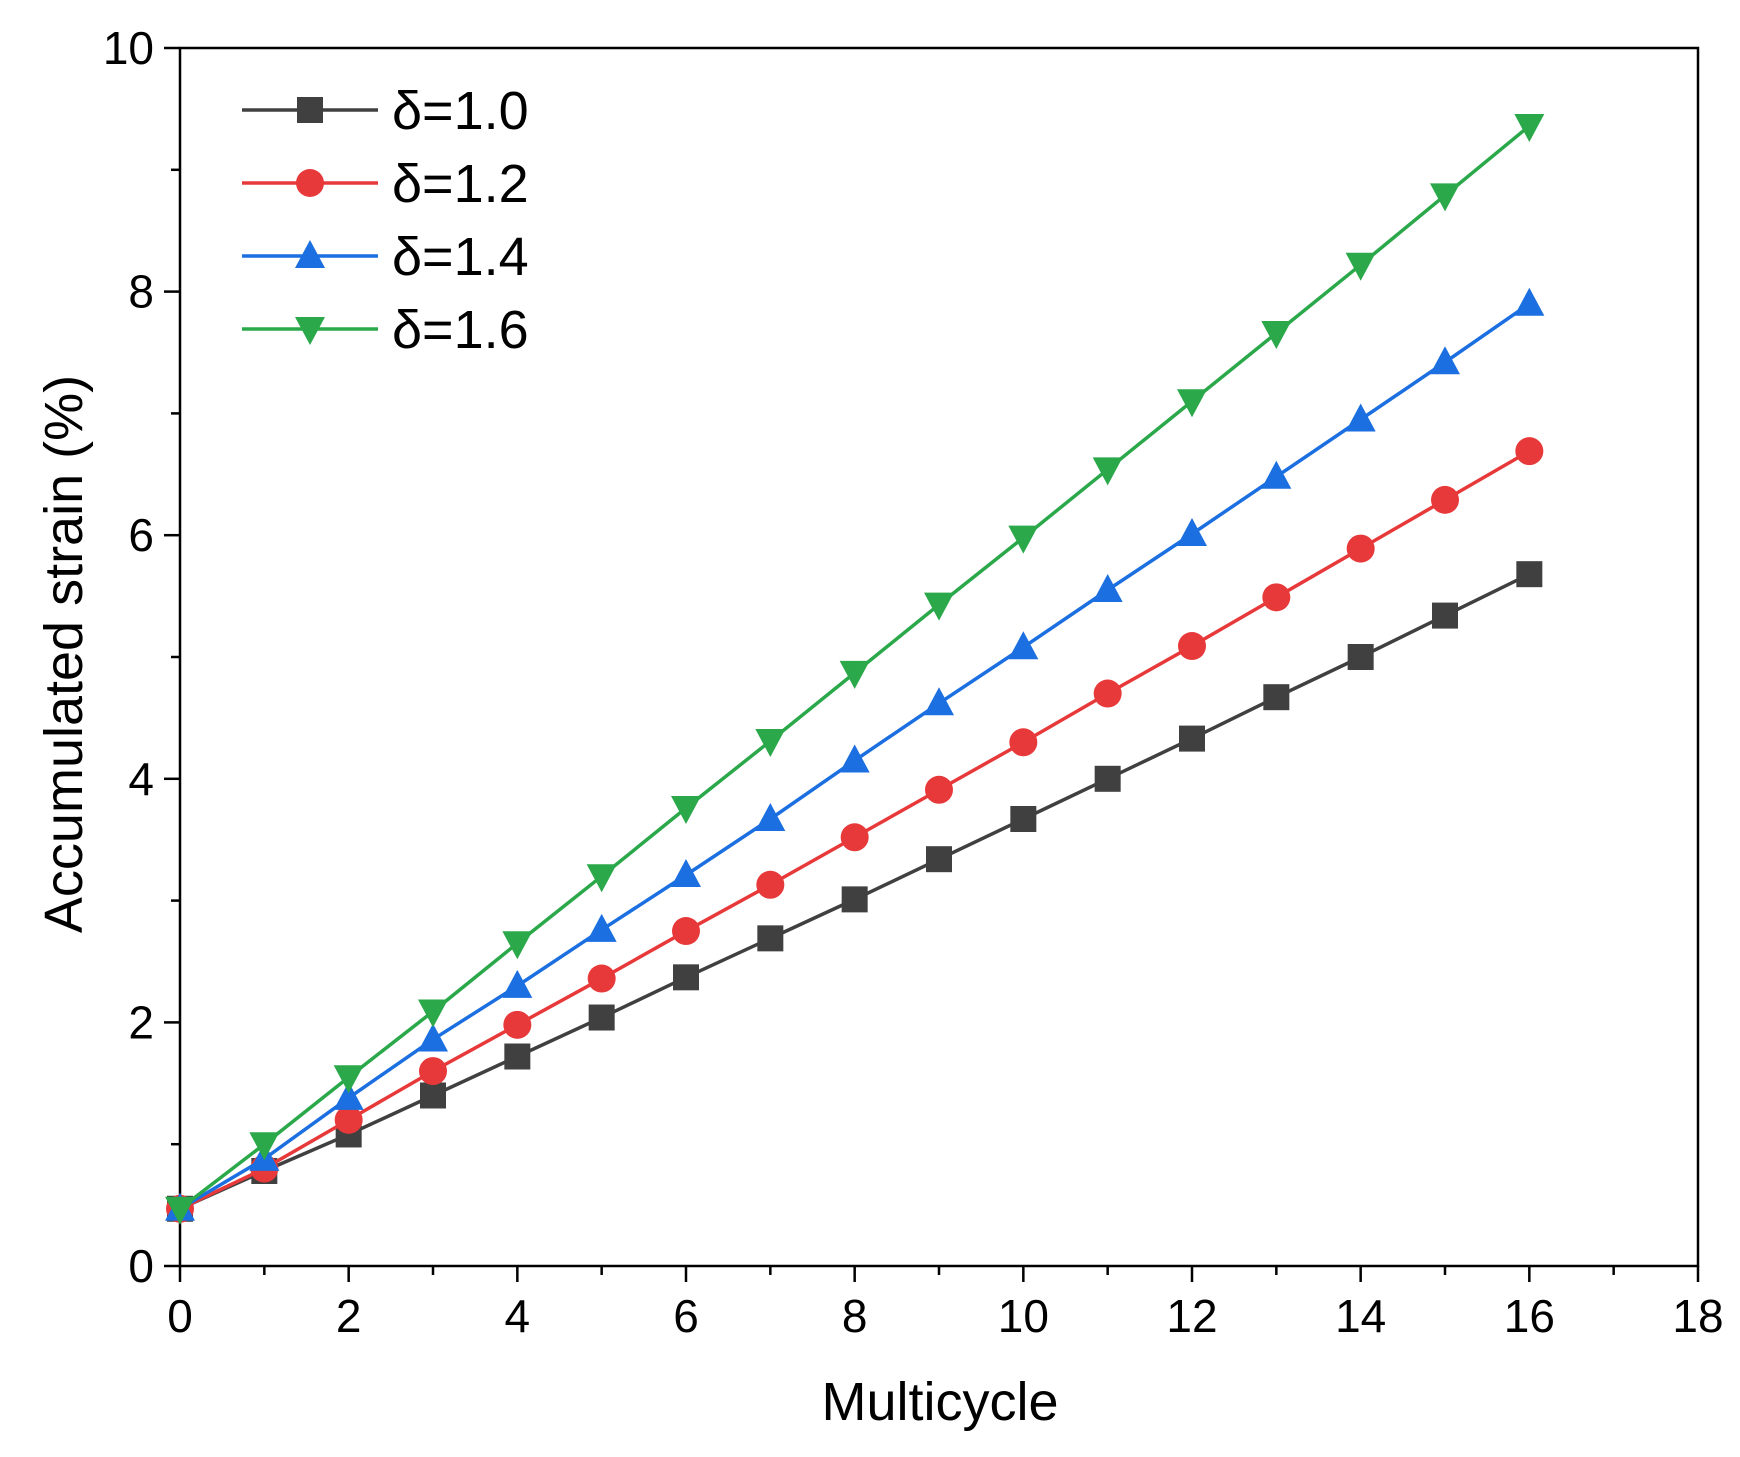 The image size is (1740, 1457). What do you see at coordinates (460, 330) in the screenshot?
I see `legend-label: δ=1.6` at bounding box center [460, 330].